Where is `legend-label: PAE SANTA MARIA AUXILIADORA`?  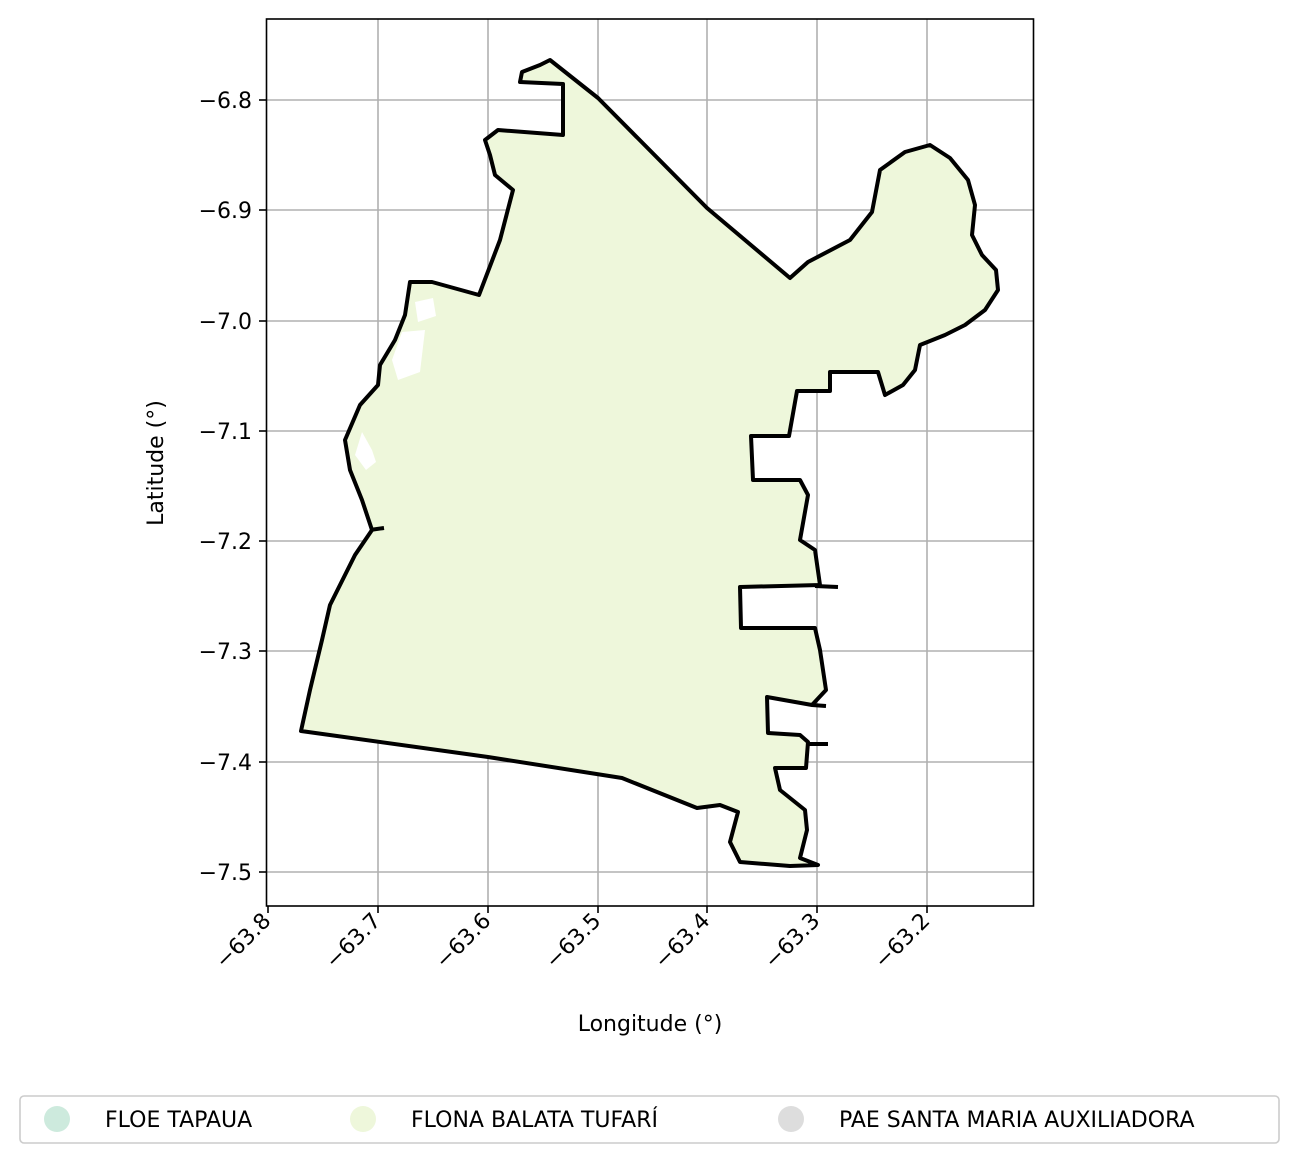
legend-label: PAE SANTA MARIA AUXILIADORA is located at coordinates (1017, 1120).